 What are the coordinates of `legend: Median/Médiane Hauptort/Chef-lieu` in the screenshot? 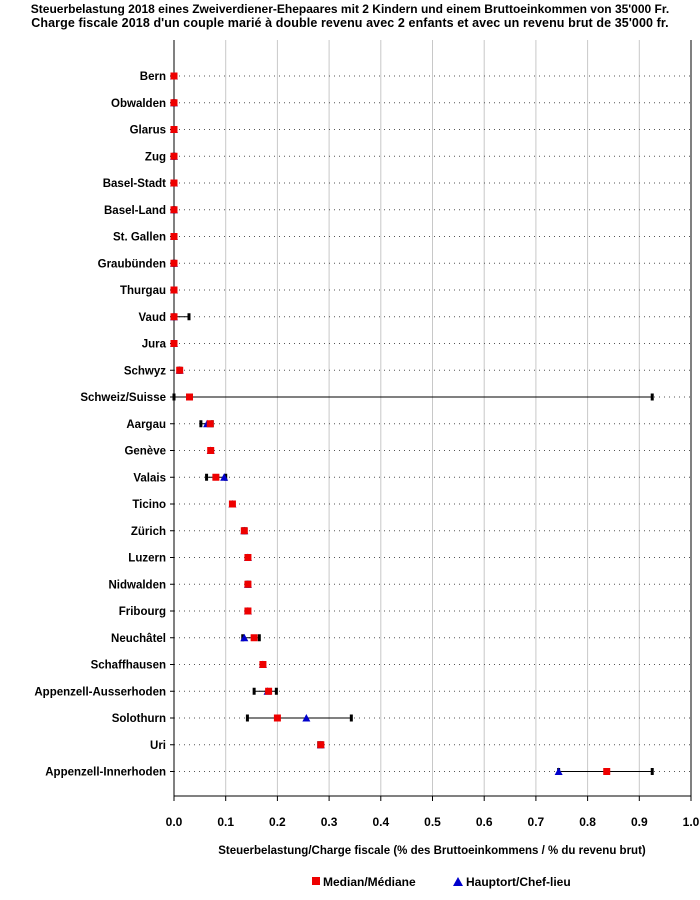 It's located at (441, 882).